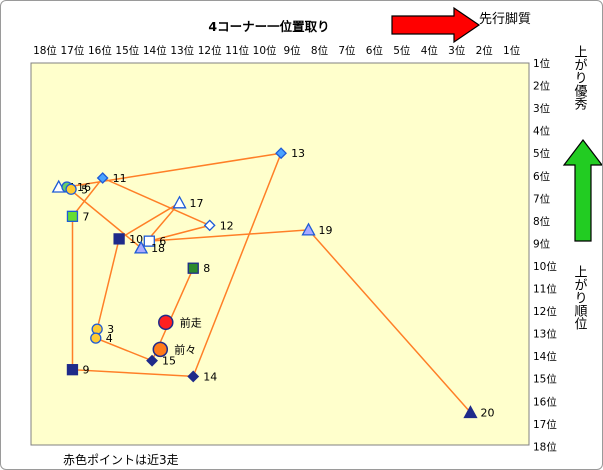  I want to click on data-point: 6, so click(154, 241).